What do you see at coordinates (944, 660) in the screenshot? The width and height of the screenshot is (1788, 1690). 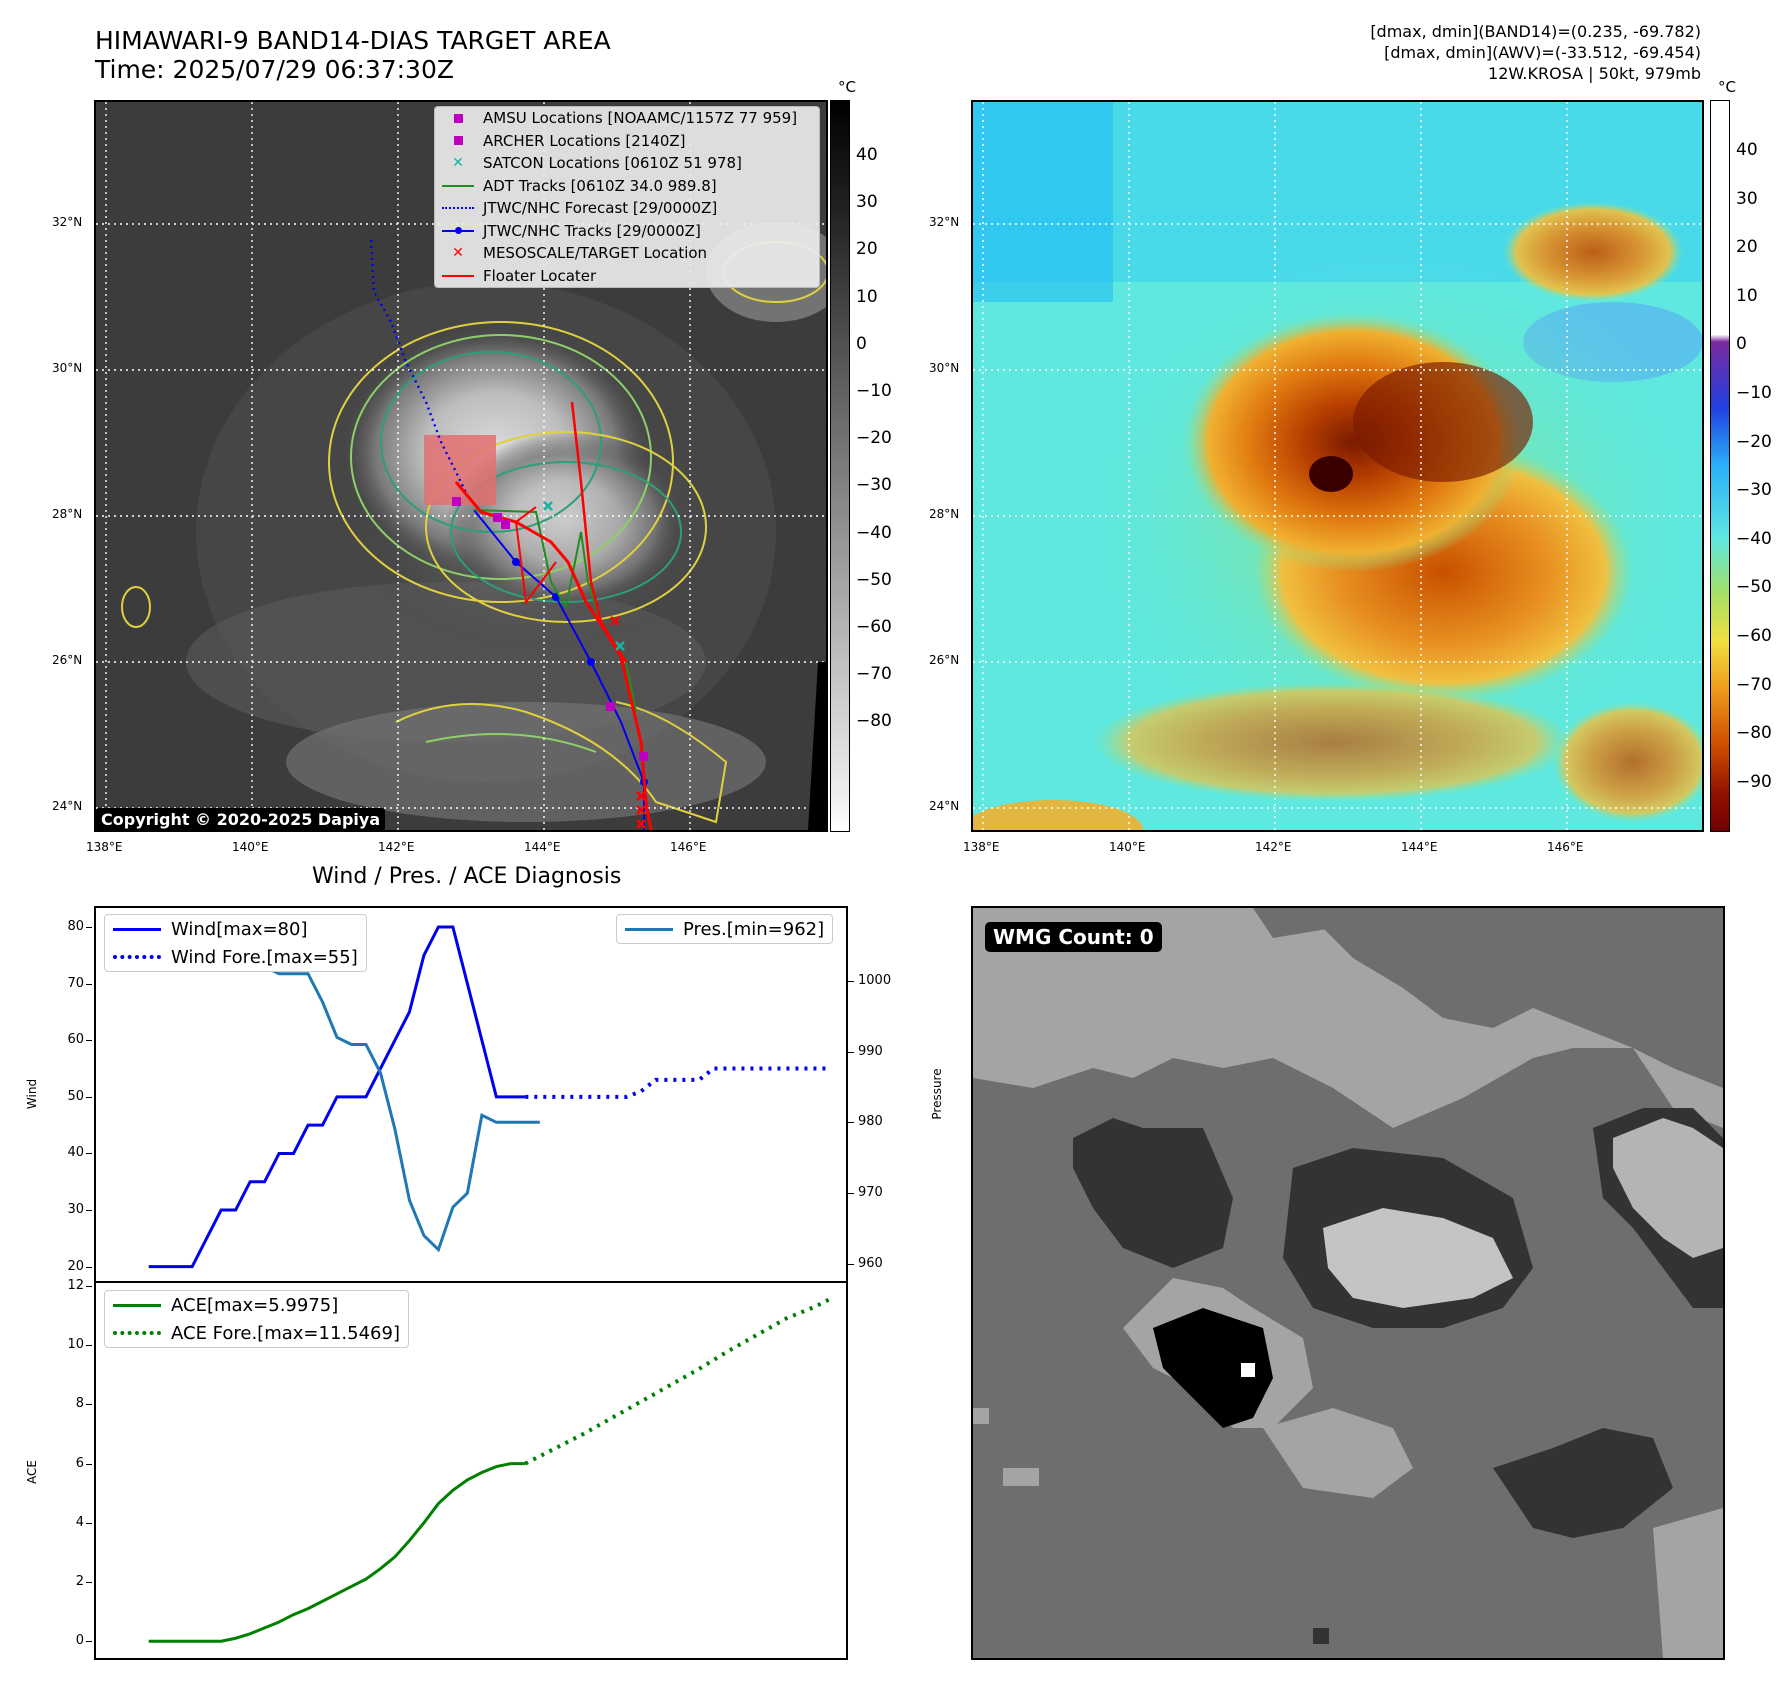 I see `lat-label: 26°N` at bounding box center [944, 660].